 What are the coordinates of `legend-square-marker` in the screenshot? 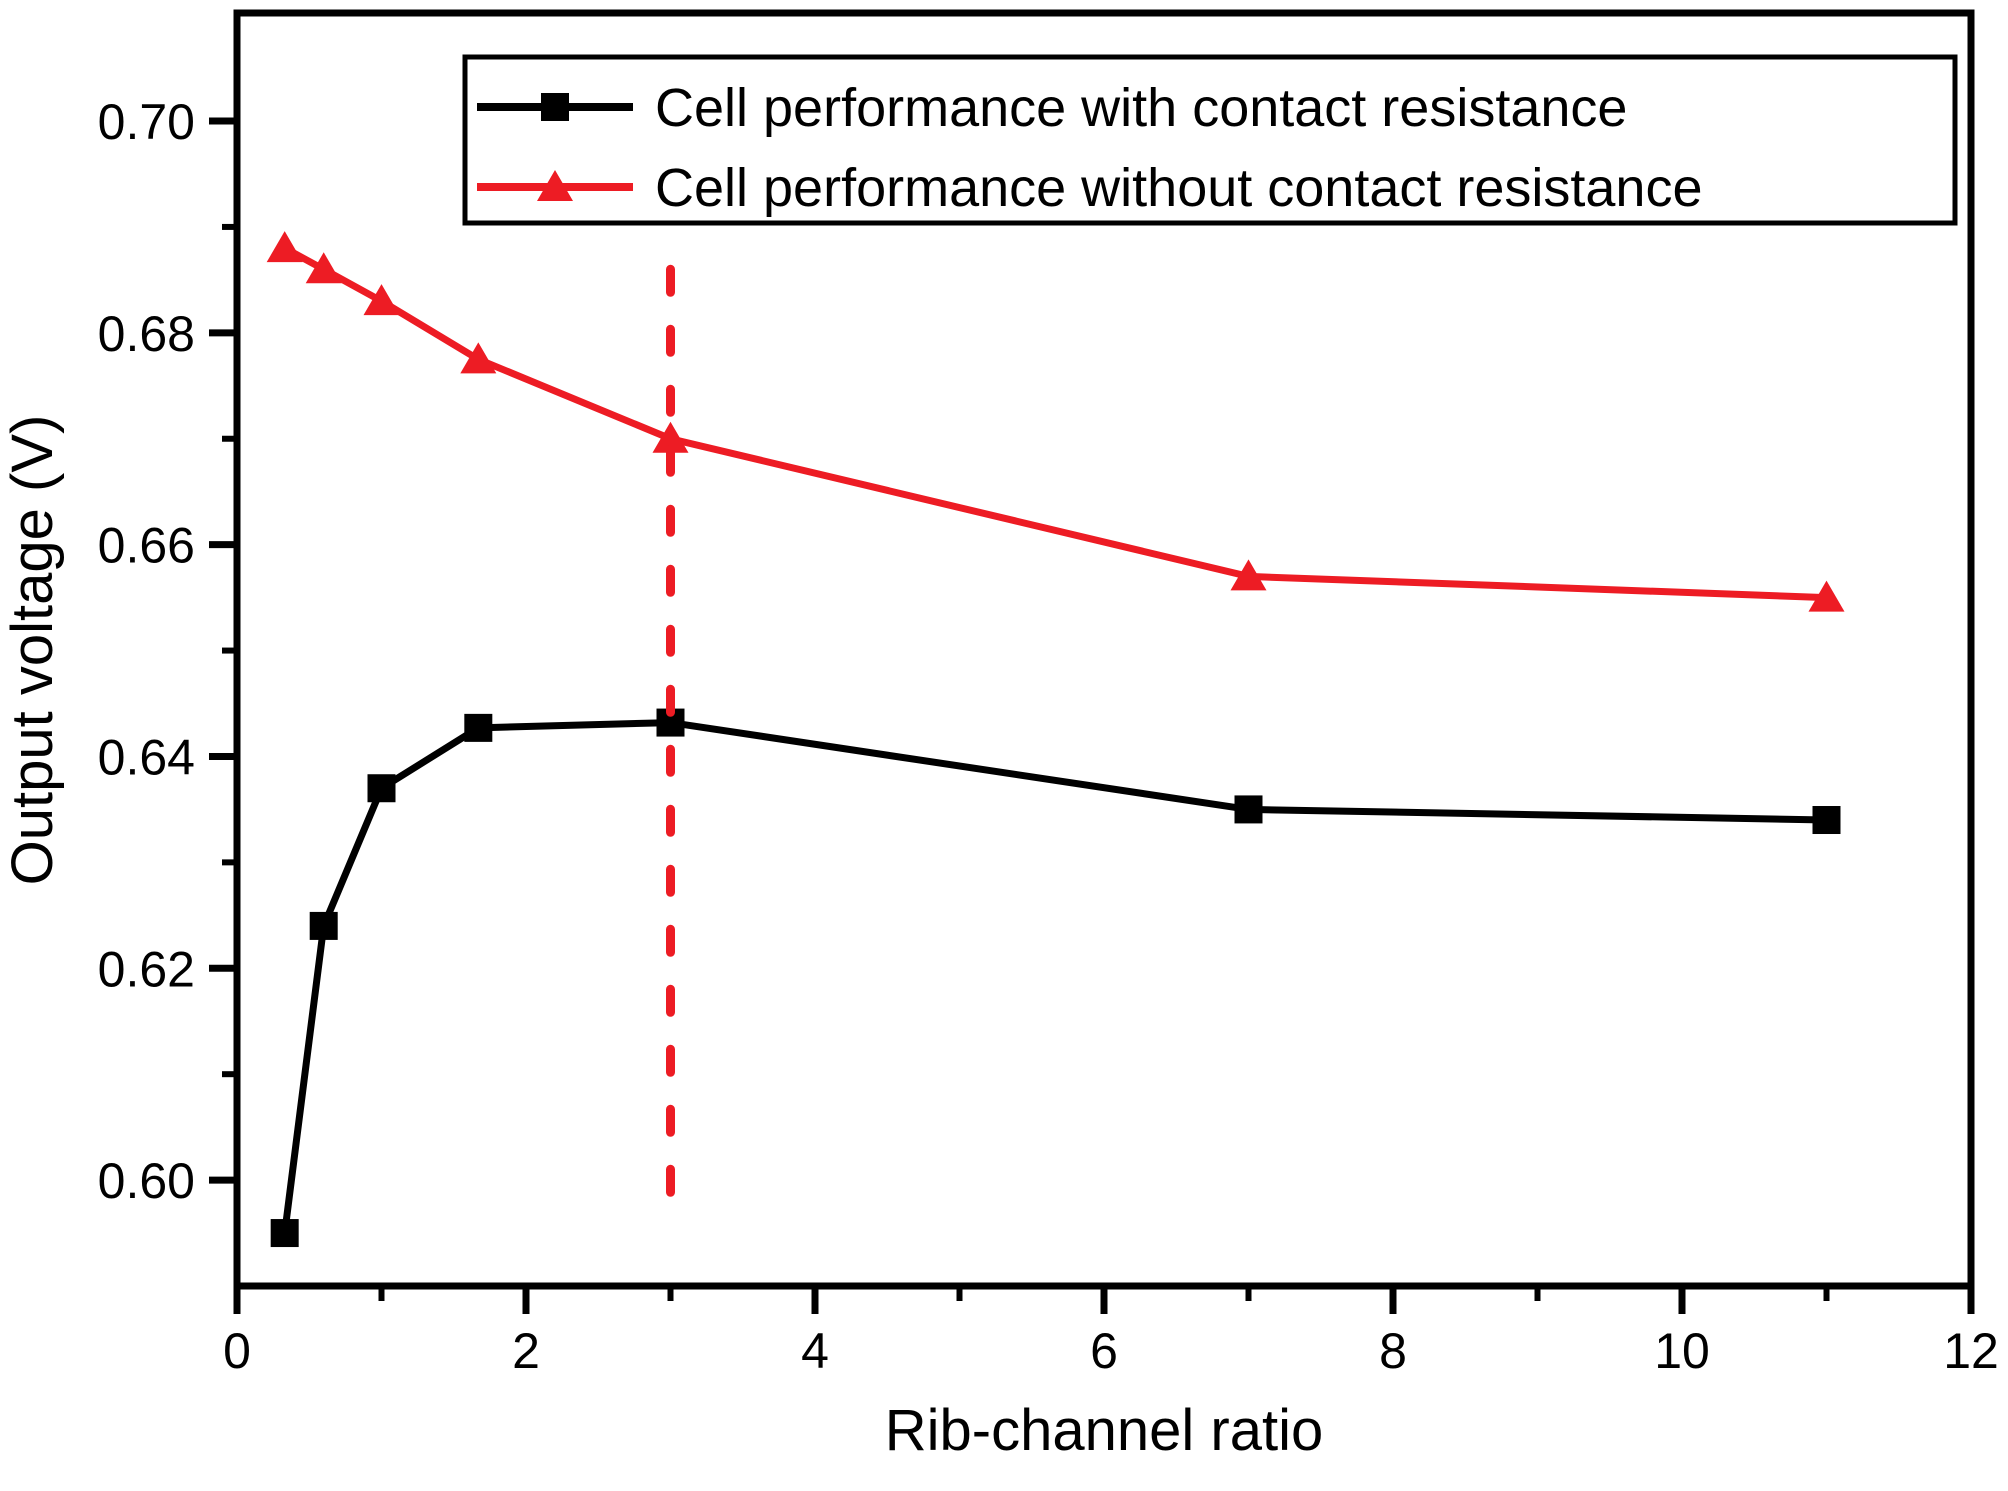 It's located at (555, 107).